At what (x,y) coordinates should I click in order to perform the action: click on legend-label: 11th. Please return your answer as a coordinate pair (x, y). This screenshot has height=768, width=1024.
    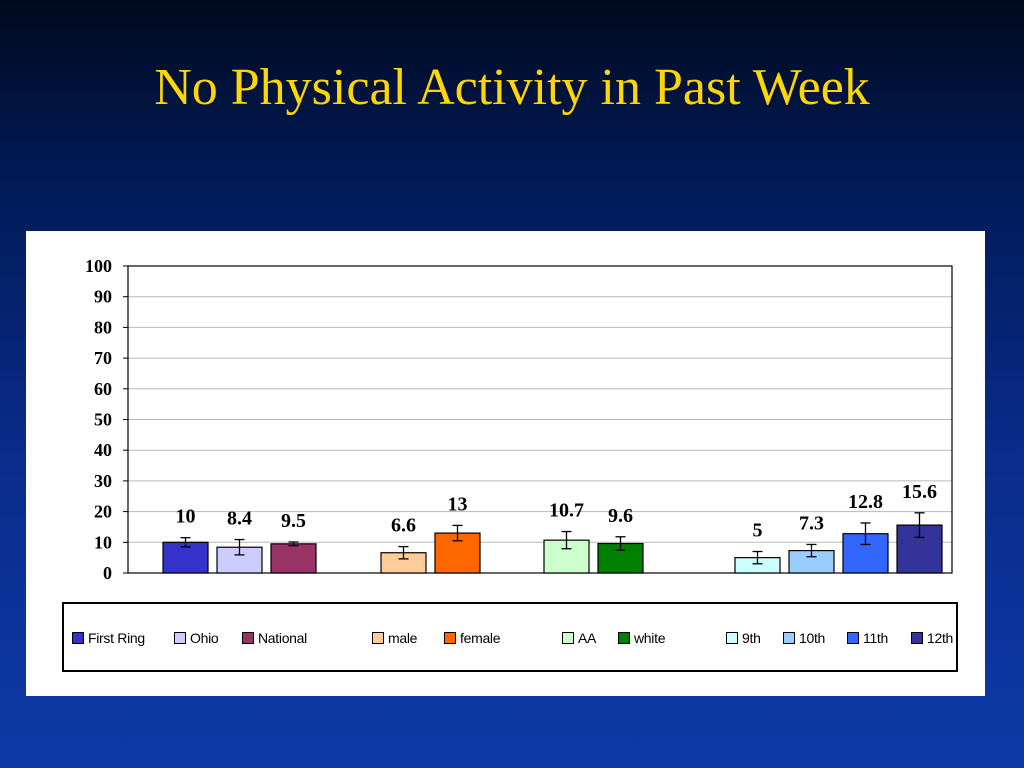
    Looking at the image, I should click on (876, 638).